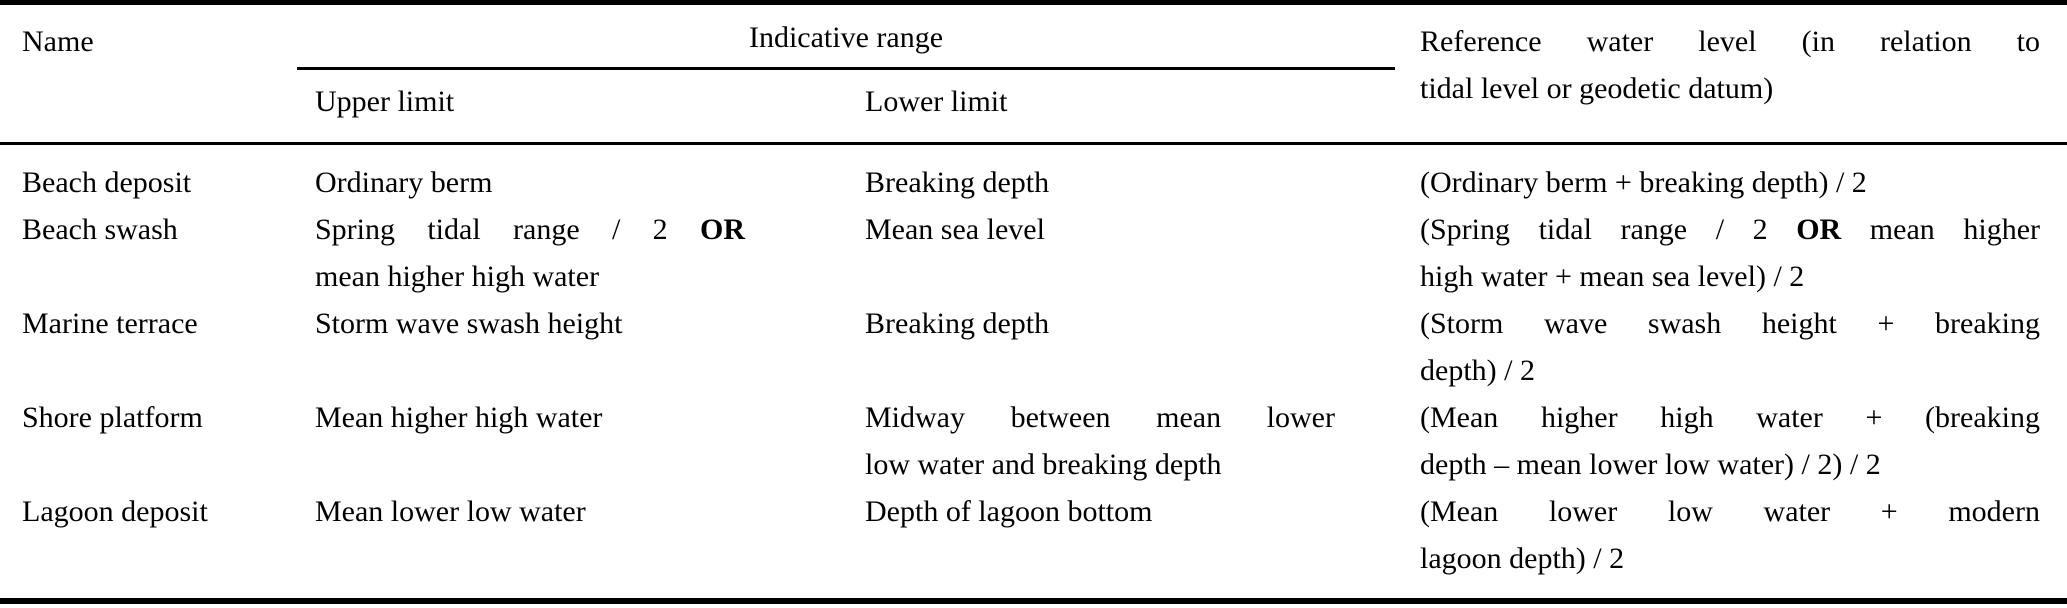 This screenshot has height=608, width=2067. Describe the element at coordinates (459, 417) in the screenshot. I see `cell-upper-limit: Mean higher high water` at that location.